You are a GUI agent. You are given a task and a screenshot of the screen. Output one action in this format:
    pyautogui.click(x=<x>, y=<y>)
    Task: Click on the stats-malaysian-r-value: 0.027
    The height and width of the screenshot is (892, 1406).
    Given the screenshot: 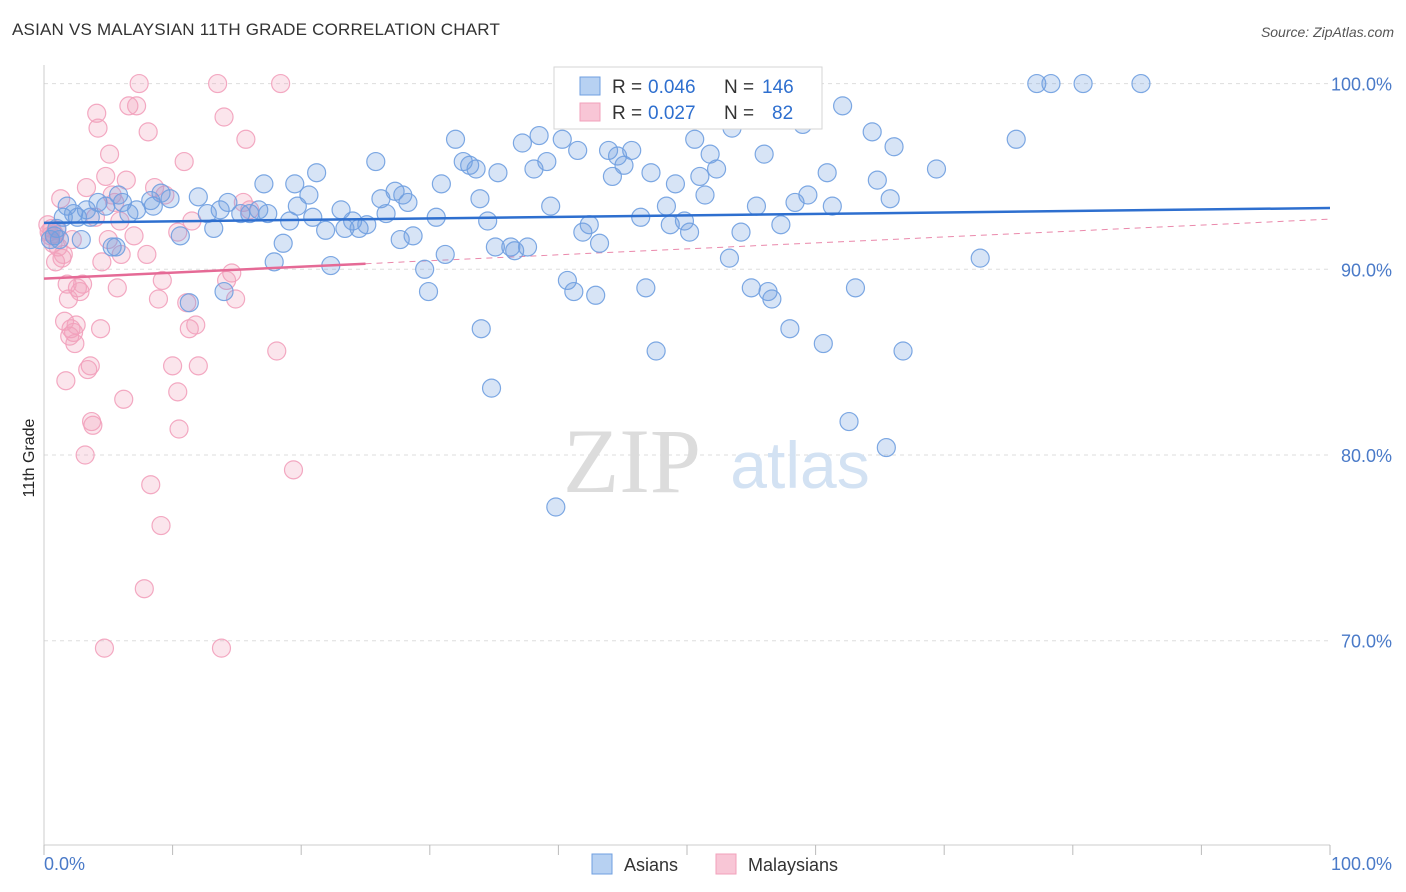 What is the action you would take?
    pyautogui.click(x=672, y=113)
    